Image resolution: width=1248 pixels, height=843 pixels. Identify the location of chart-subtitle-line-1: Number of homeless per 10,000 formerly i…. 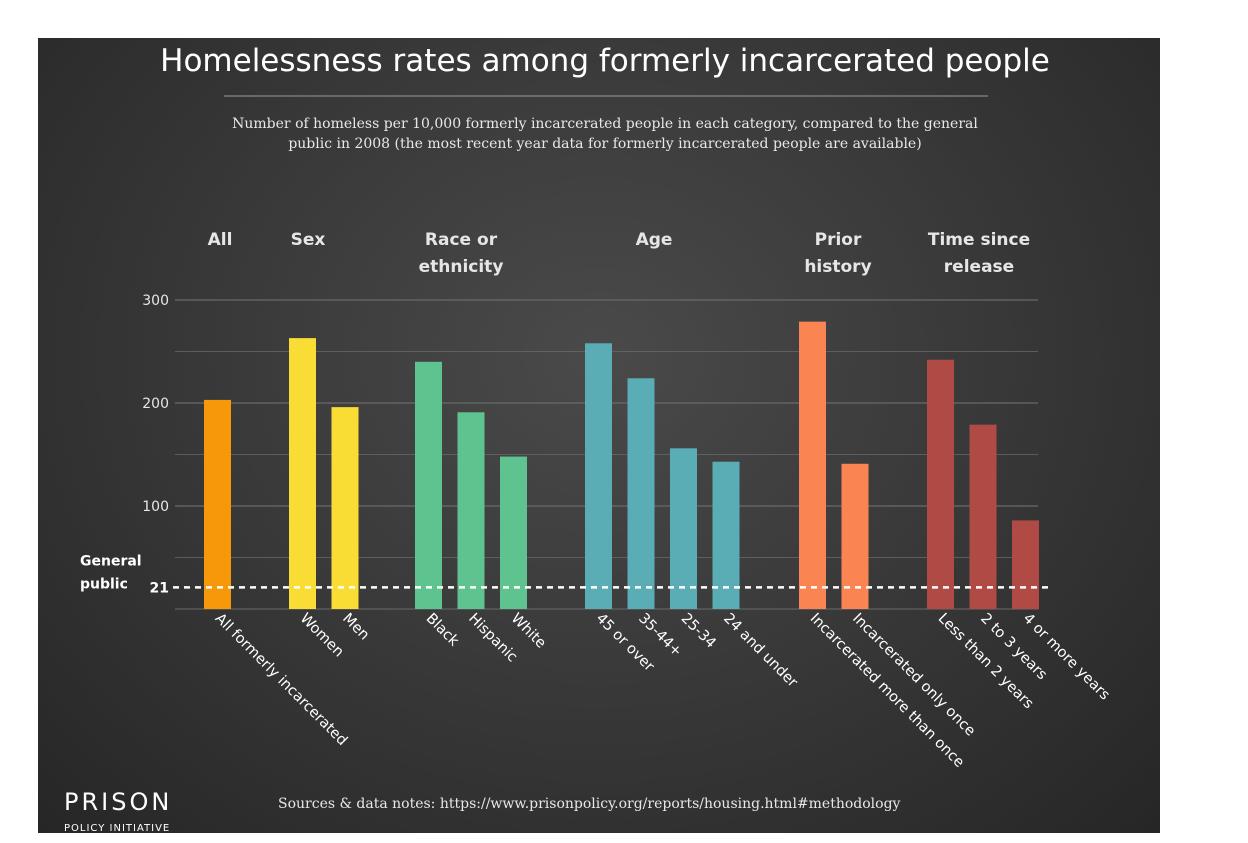
(605, 124).